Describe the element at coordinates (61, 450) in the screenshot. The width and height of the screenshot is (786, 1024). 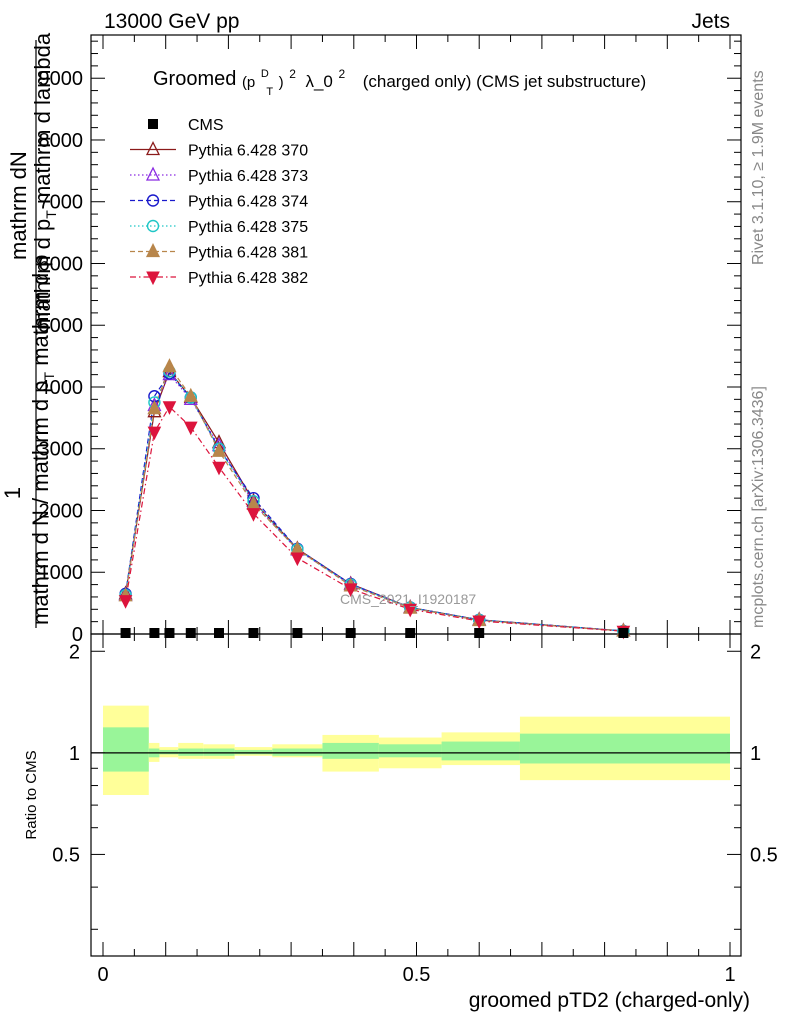
I see `y-tick-label-main: 3000` at that location.